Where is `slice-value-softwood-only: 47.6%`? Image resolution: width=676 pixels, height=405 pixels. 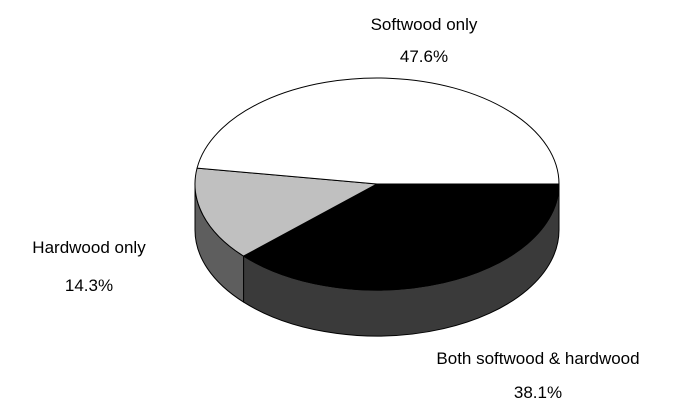 slice-value-softwood-only: 47.6% is located at coordinates (424, 56).